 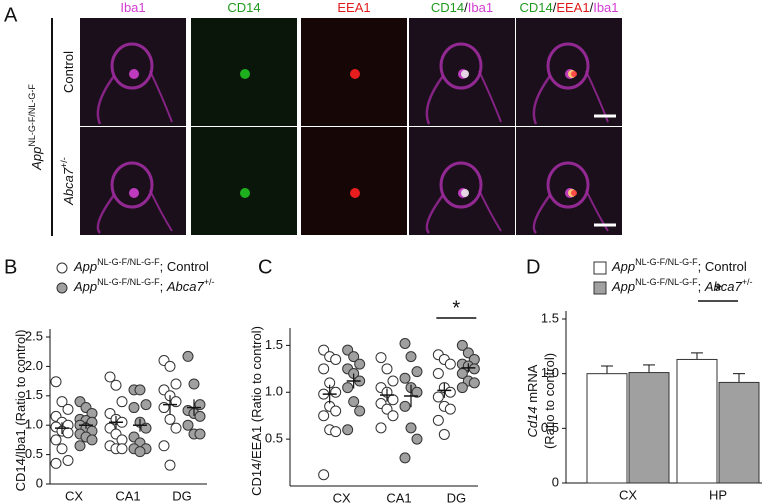 I want to click on text-part: Iba1, so click(x=480, y=7).